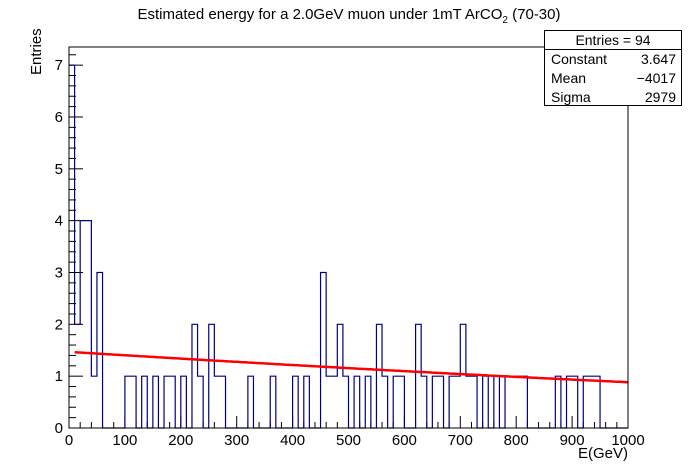  I want to click on x-axis-label: E(GeV), so click(602, 453).